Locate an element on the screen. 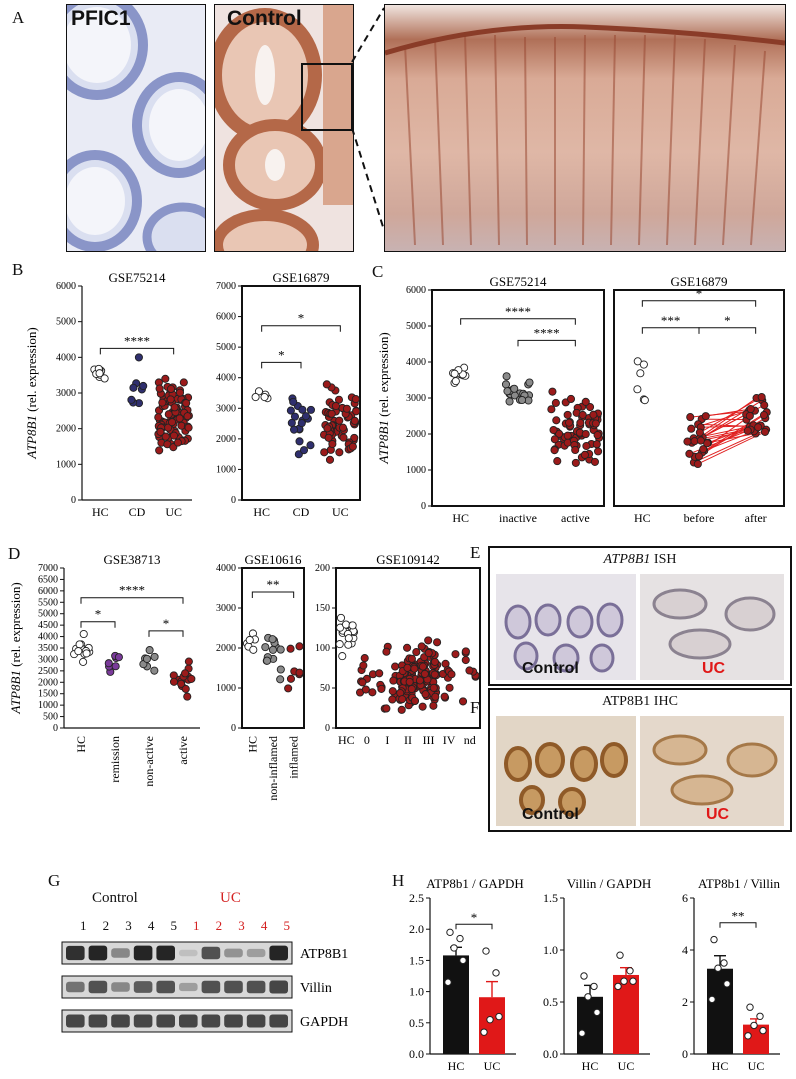  chart-title: GSE38713 is located at coordinates (131, 559).